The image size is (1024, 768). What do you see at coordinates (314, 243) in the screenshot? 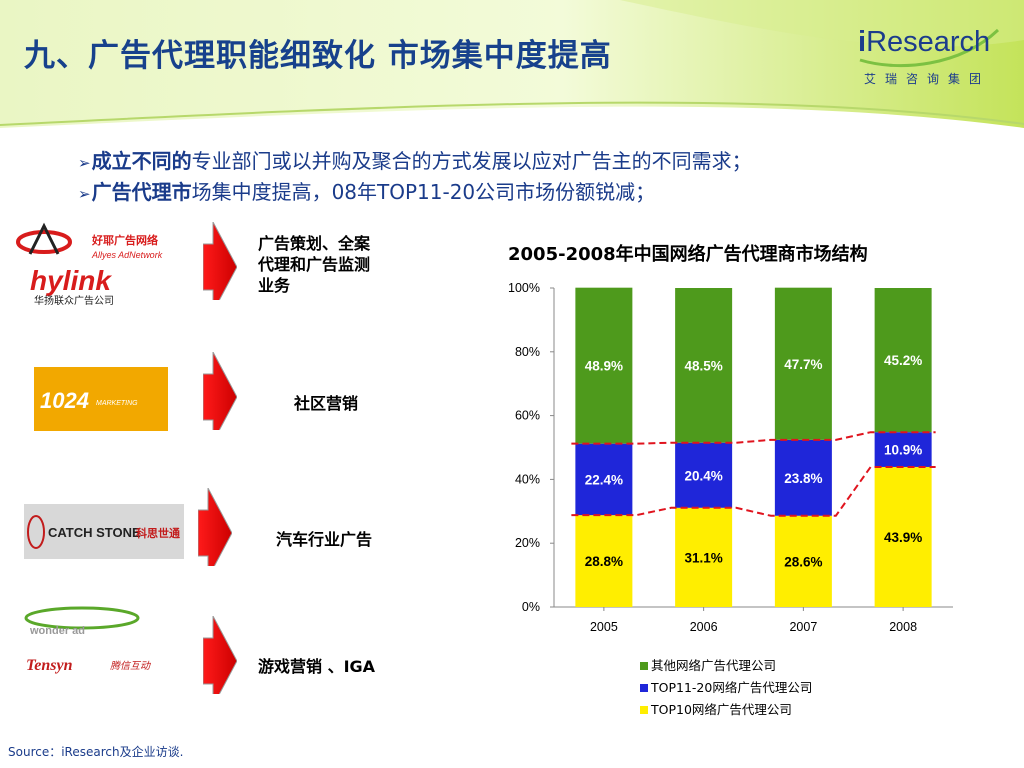
I see `service-line: 广告策划、全案` at bounding box center [314, 243].